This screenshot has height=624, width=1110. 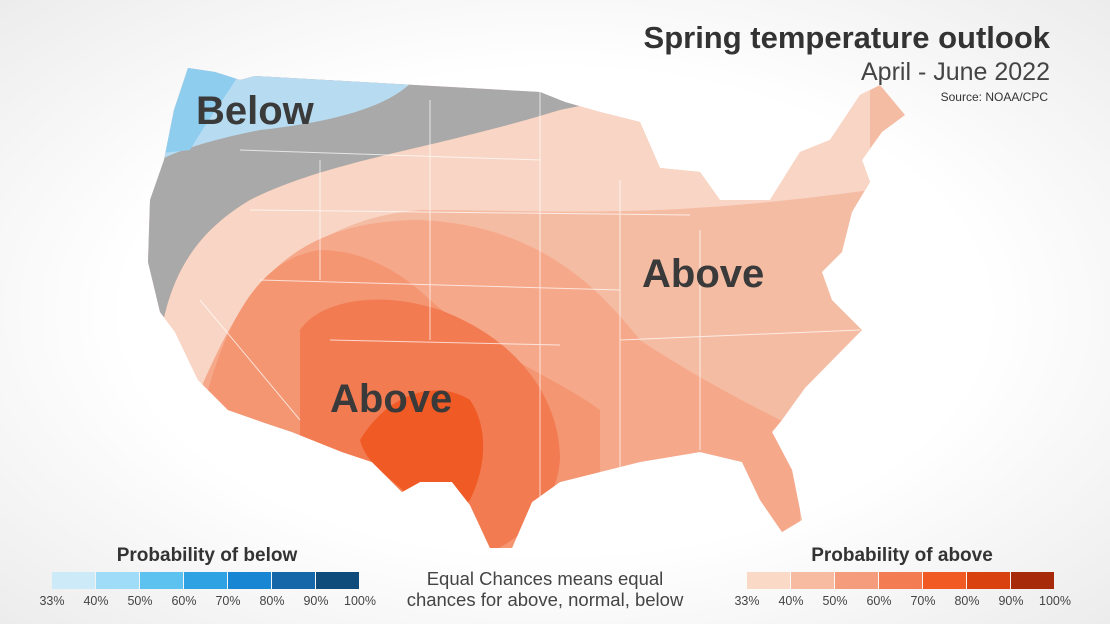 What do you see at coordinates (255, 111) in the screenshot?
I see `map-label: Below` at bounding box center [255, 111].